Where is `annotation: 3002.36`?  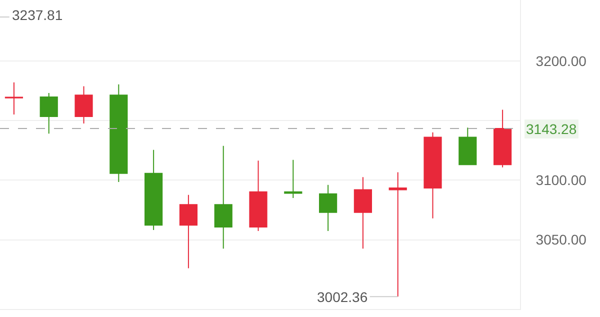 annotation: 3002.36 is located at coordinates (342, 297).